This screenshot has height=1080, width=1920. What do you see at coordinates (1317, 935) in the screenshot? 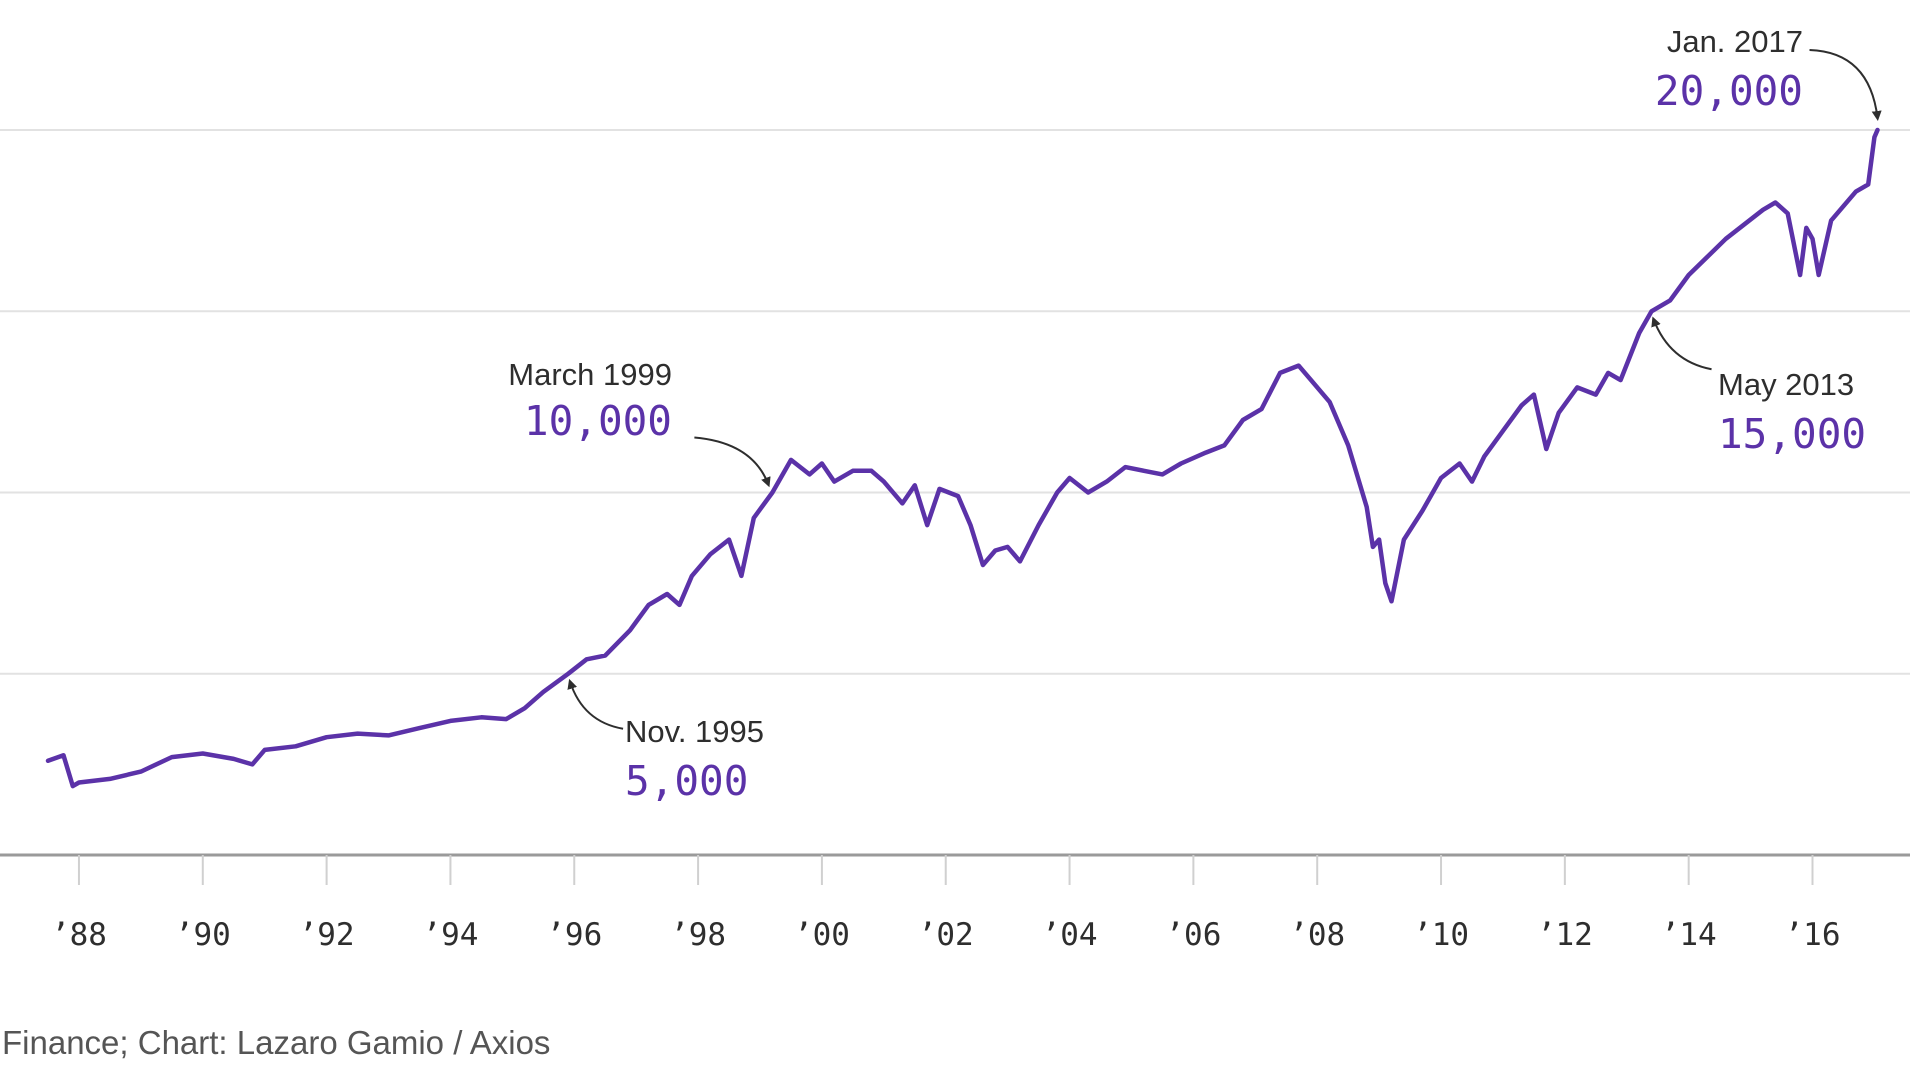
I see `x-tick-label: ’08` at bounding box center [1317, 935].